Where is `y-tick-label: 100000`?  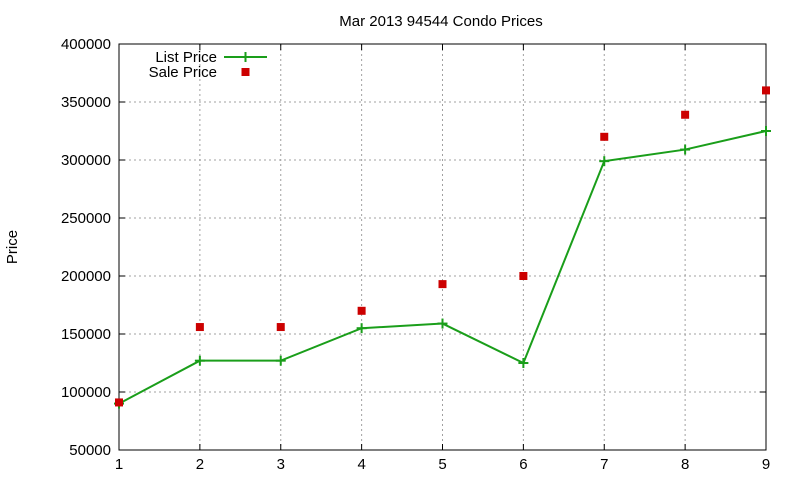
y-tick-label: 100000 is located at coordinates (86, 392).